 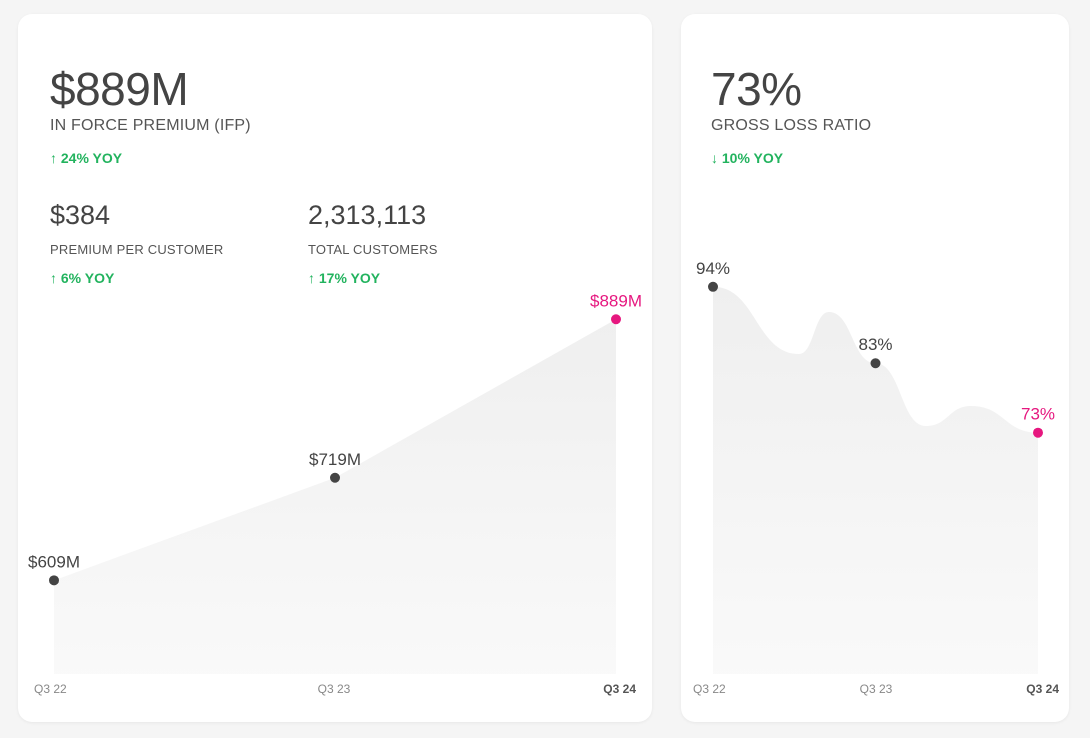 What do you see at coordinates (335, 459) in the screenshot?
I see `data-label: $719M` at bounding box center [335, 459].